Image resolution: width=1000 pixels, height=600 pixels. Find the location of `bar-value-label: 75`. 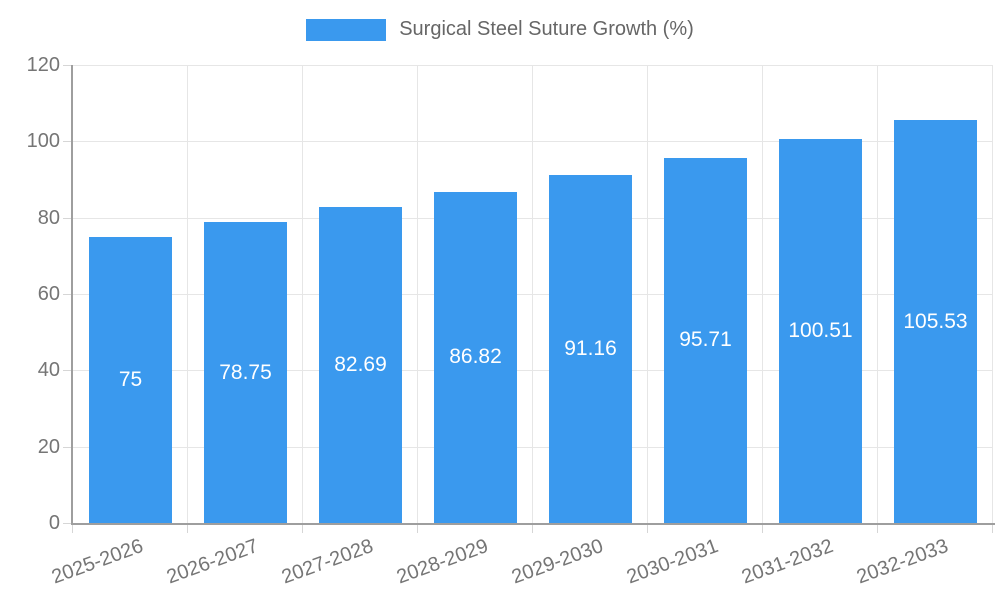

bar-value-label: 75 is located at coordinates (130, 379).